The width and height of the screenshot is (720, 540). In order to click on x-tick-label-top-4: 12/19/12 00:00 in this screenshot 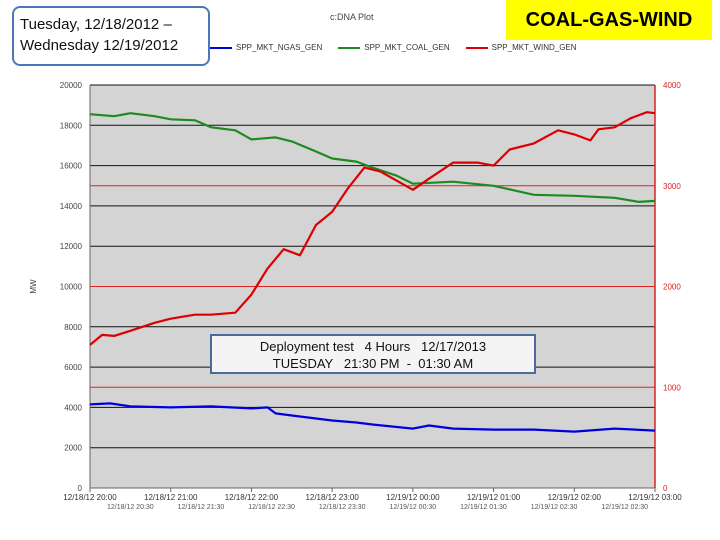, I will do `click(413, 497)`.